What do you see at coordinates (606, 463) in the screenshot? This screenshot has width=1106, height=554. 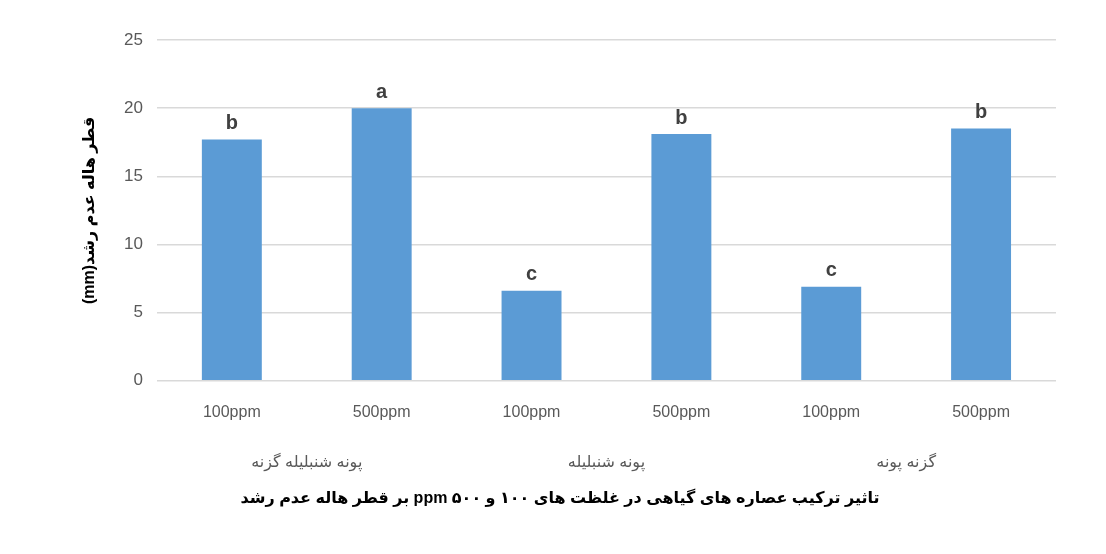 I see `text: پونه شنبلیله` at bounding box center [606, 463].